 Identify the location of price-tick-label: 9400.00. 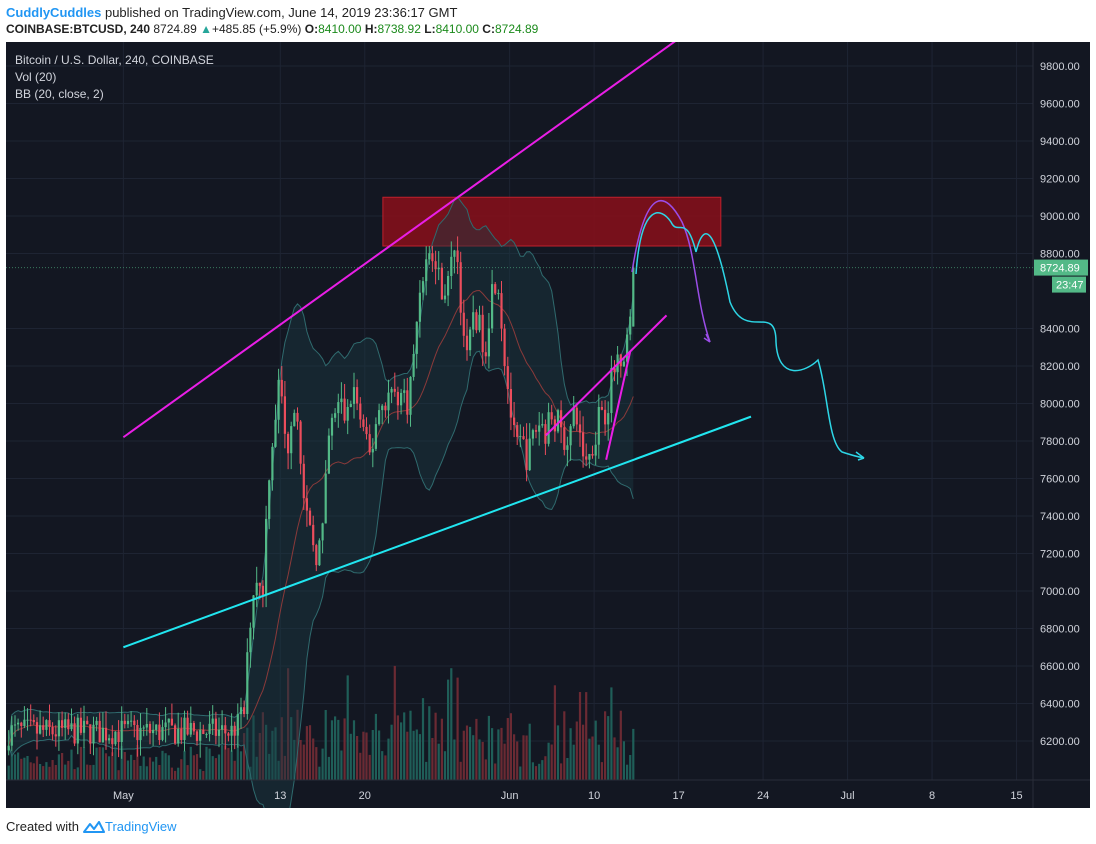
(1060, 142).